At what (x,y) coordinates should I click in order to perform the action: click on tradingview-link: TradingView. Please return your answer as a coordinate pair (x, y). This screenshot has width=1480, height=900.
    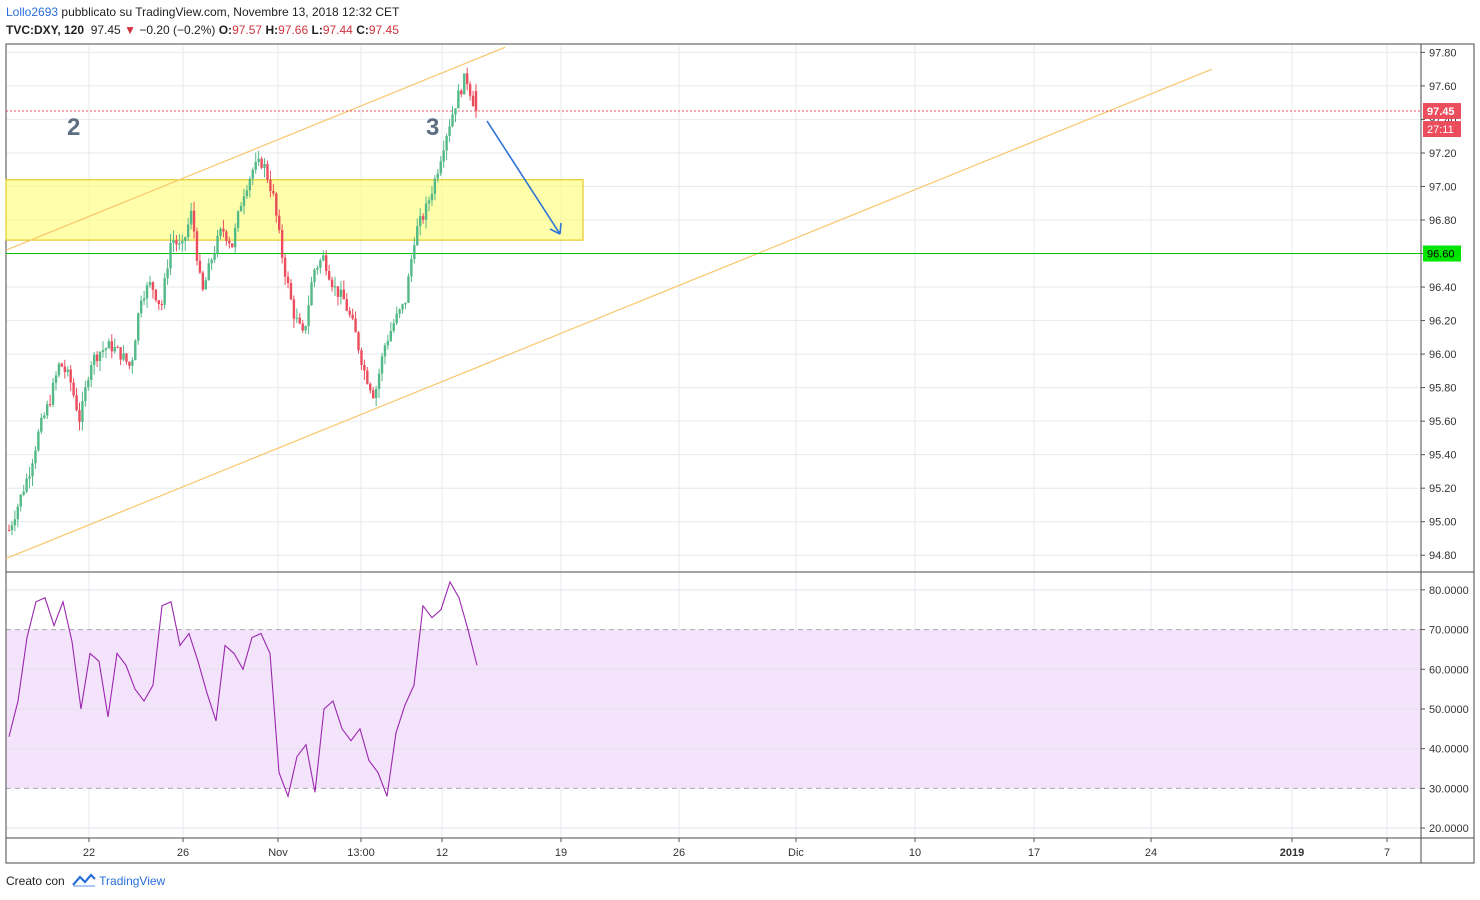
    Looking at the image, I should click on (132, 881).